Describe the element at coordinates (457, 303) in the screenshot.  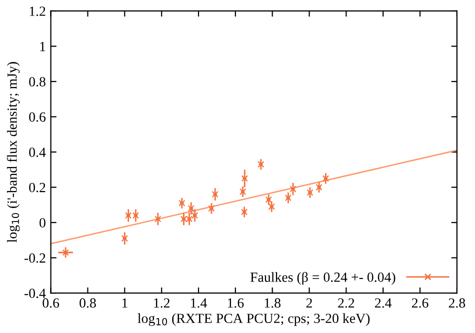
I see `x-tick-label: 2.8` at that location.